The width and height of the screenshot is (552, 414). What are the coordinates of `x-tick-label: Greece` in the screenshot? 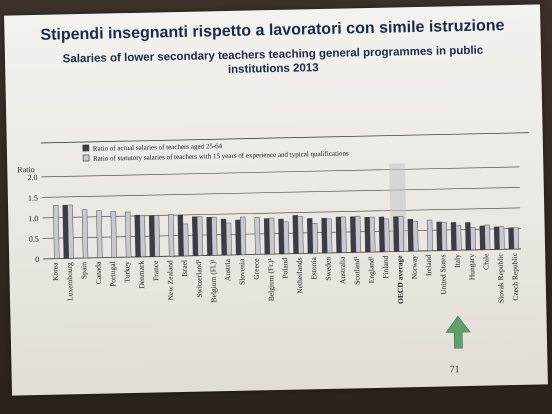 It's located at (255, 269).